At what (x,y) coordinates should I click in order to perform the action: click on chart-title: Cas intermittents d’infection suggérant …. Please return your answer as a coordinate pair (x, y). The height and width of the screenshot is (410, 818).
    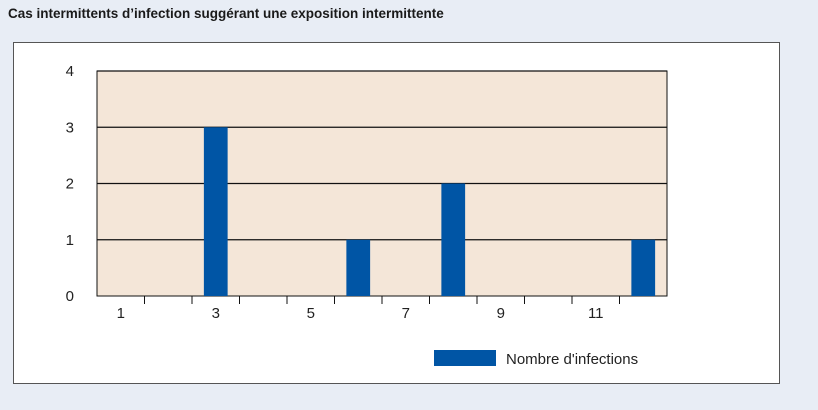
    Looking at the image, I should click on (226, 13).